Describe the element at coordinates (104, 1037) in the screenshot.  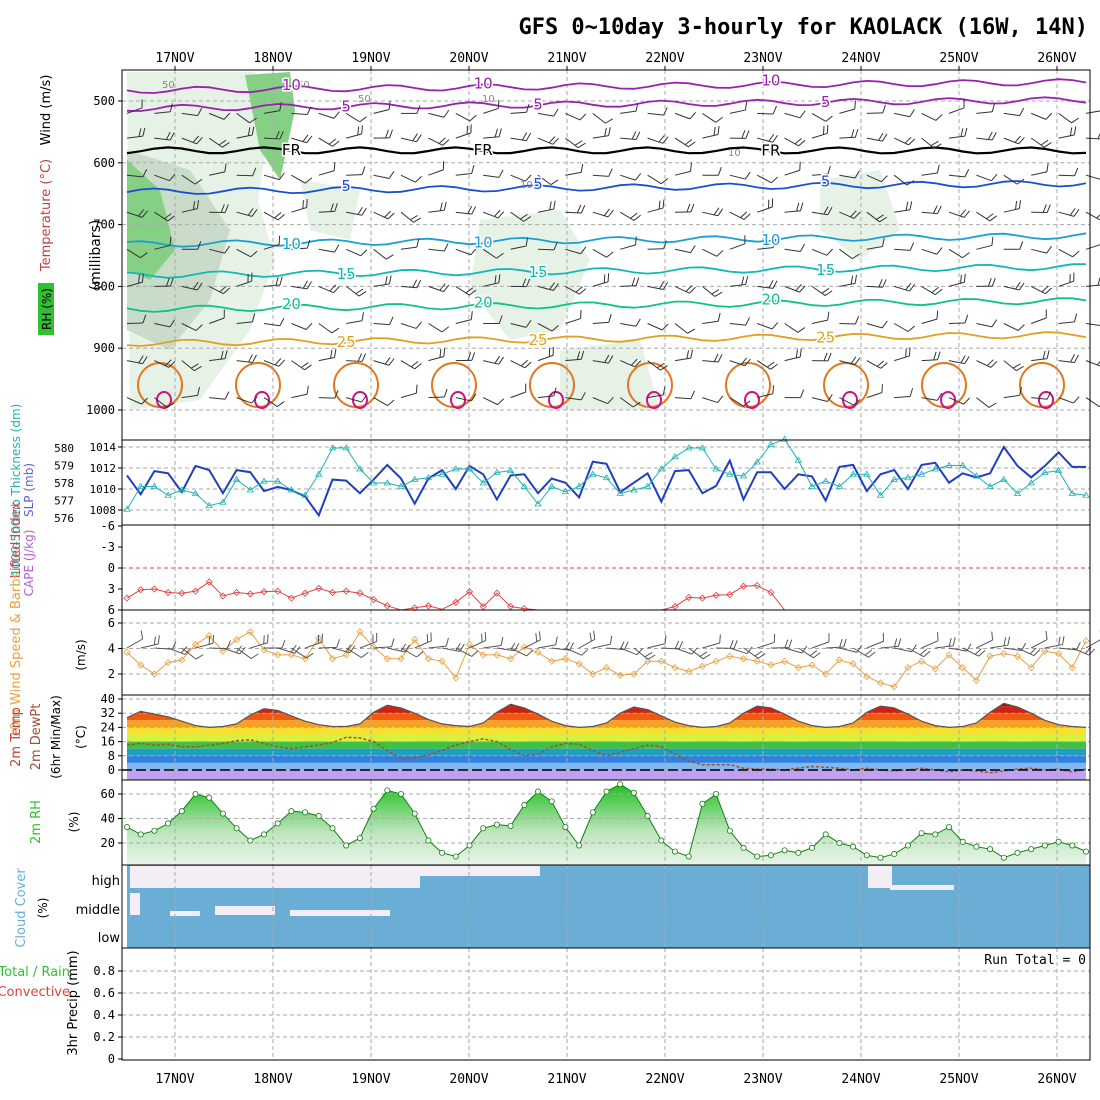
I see `precip-tick-label: 0.2` at that location.